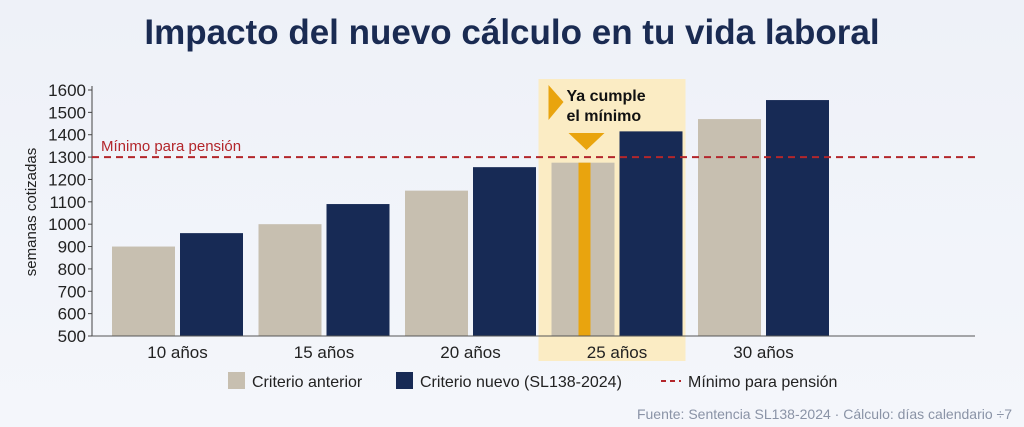 This screenshot has width=1024, height=427. Describe the element at coordinates (67, 202) in the screenshot. I see `y-tick-label: 1100` at that location.